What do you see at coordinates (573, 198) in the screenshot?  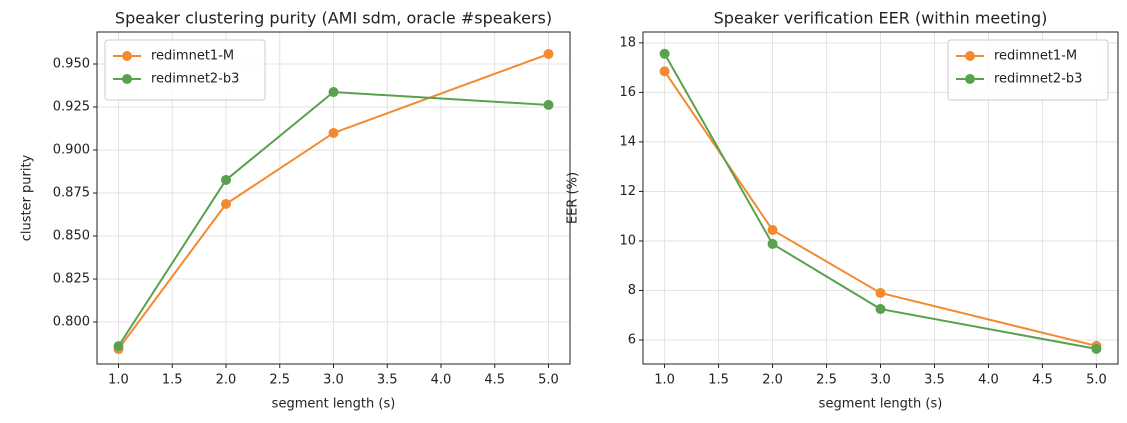 I see `y-axis-label: EER (%)` at bounding box center [573, 198].